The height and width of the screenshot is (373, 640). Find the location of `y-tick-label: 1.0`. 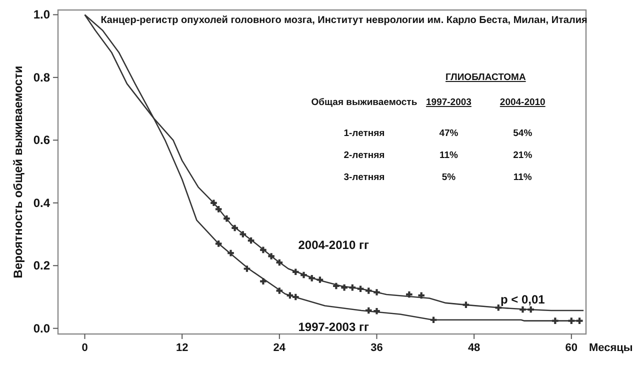

y-tick-label: 1.0 is located at coordinates (41, 15).